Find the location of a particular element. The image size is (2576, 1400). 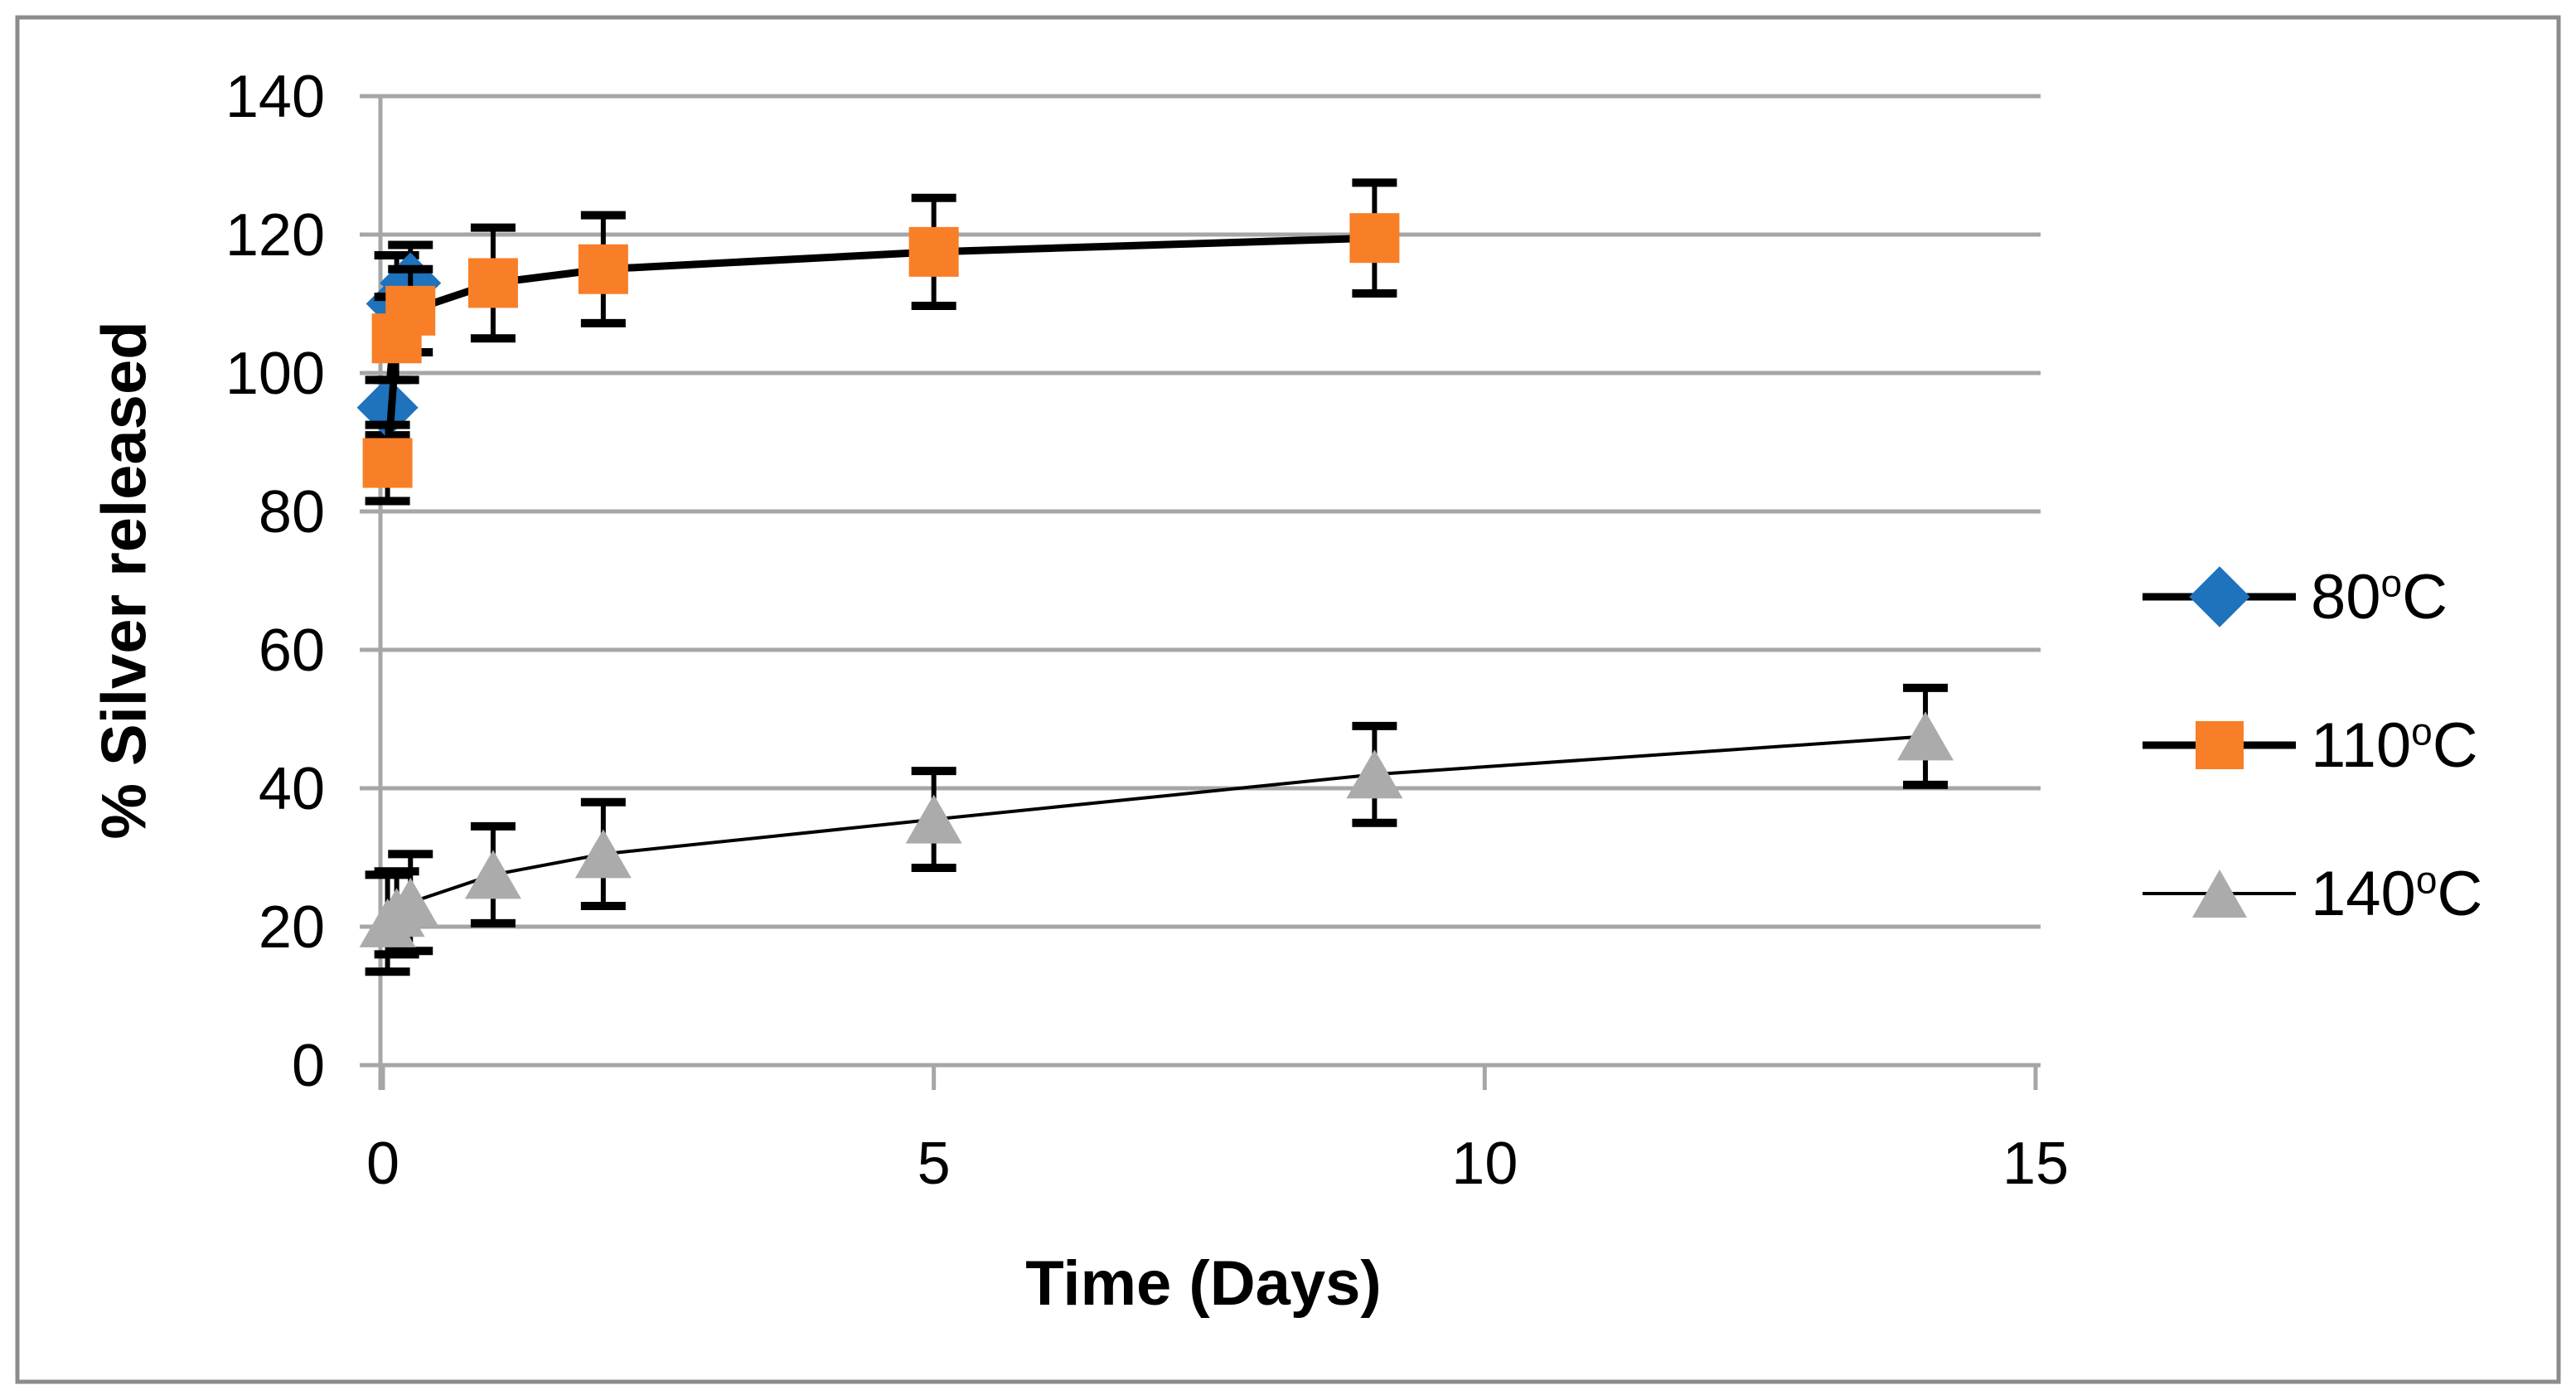

x-tick-label: 15 is located at coordinates (2035, 1164).